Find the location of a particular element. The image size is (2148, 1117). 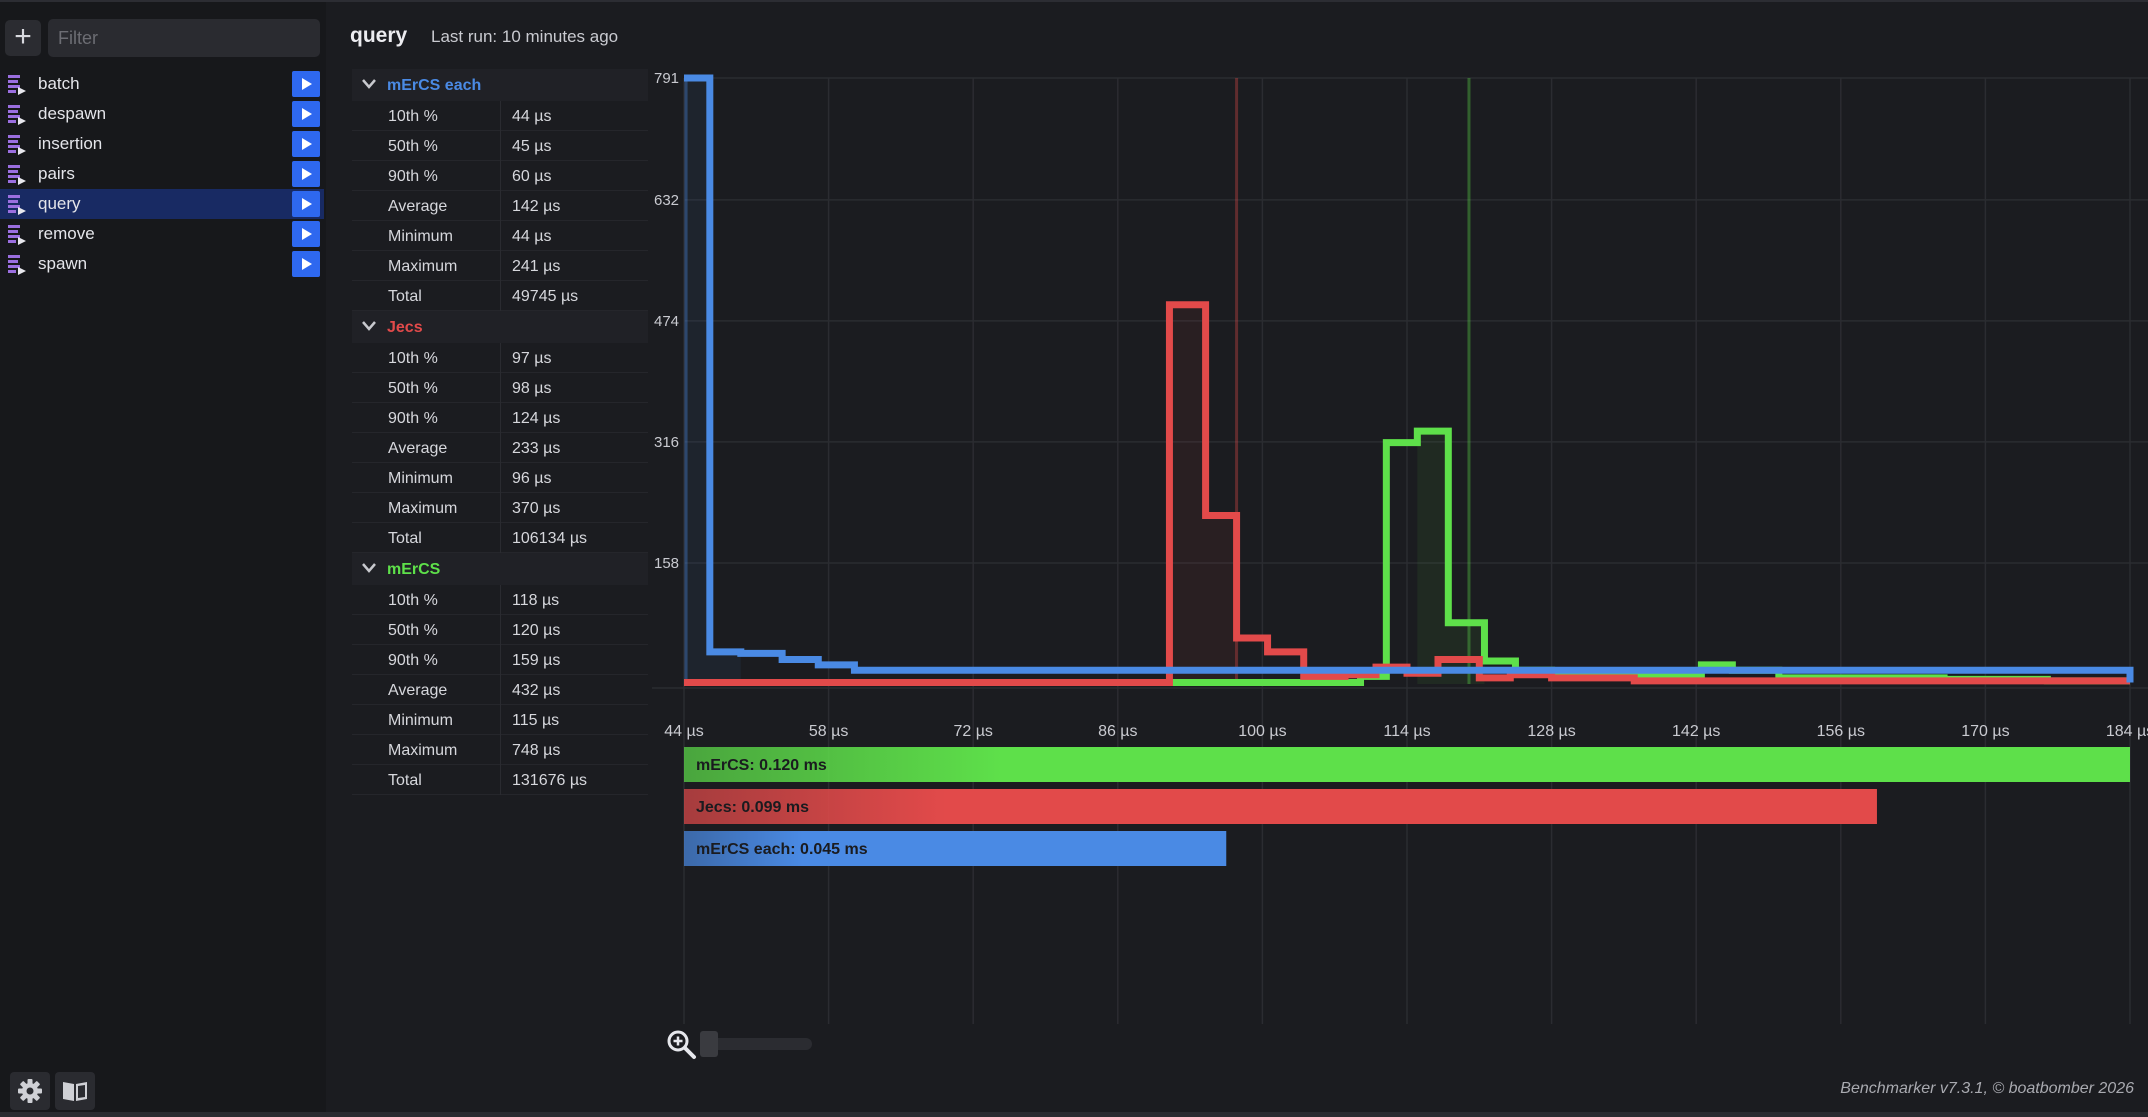

stat-row: Total 106134 µs is located at coordinates (500, 538).